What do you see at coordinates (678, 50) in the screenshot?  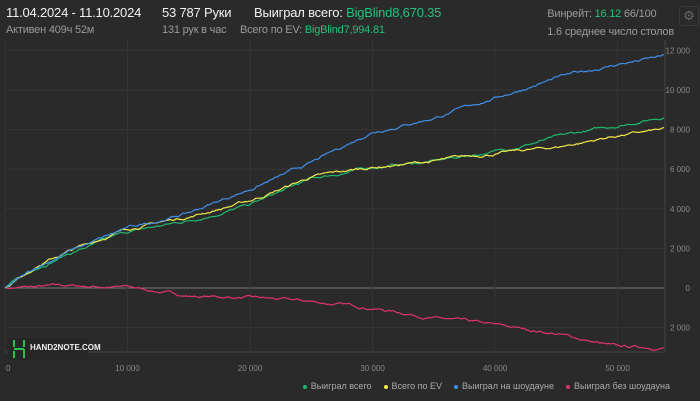 I see `y-tick-label: 12 000` at bounding box center [678, 50].